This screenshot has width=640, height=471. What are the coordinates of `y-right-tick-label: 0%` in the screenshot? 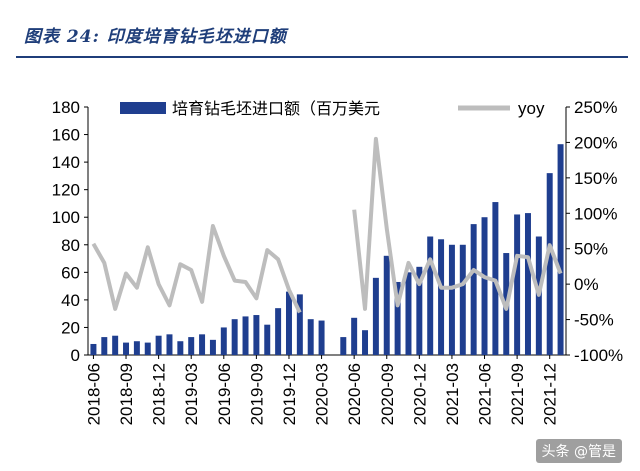 It's located at (586, 284).